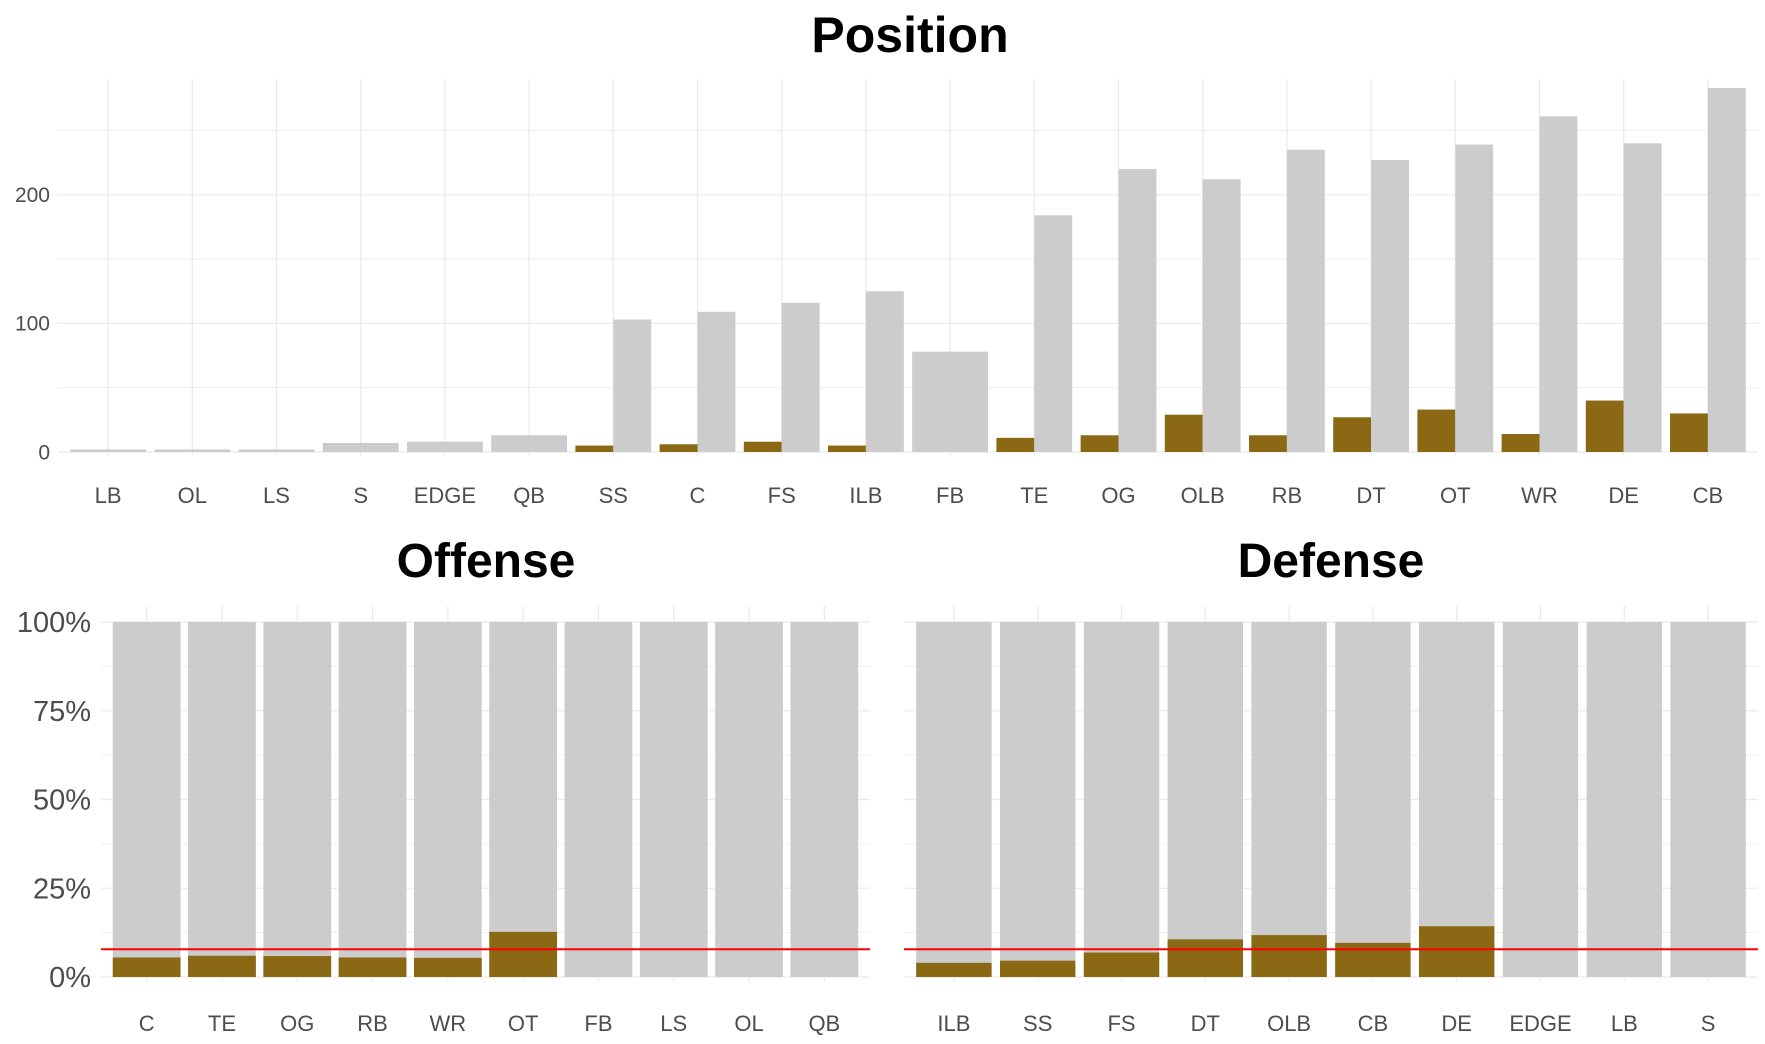 The image size is (1765, 1044). What do you see at coordinates (594, 448) in the screenshot?
I see `bar-SS-highlight` at bounding box center [594, 448].